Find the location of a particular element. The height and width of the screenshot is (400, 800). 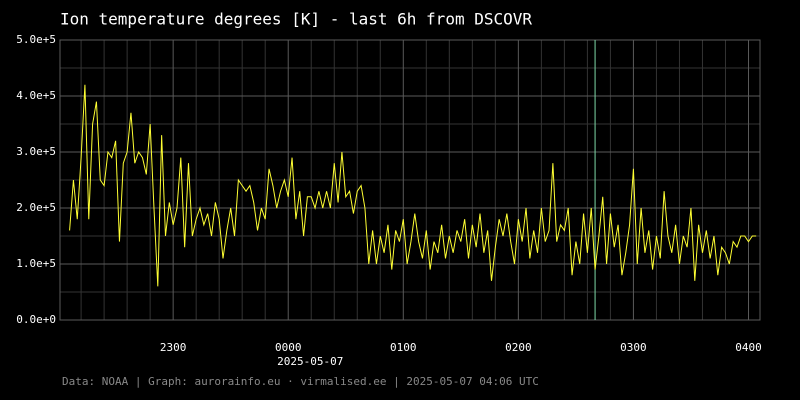

x-tick-label: 0000 is located at coordinates (288, 347).